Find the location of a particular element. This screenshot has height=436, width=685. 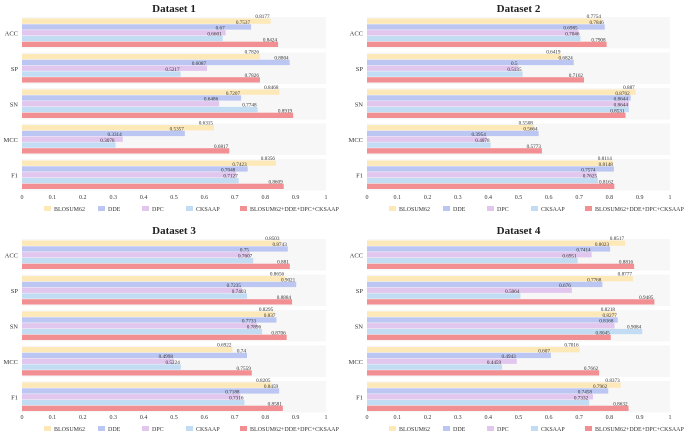

data-label: 0.7748 is located at coordinates (249, 106).